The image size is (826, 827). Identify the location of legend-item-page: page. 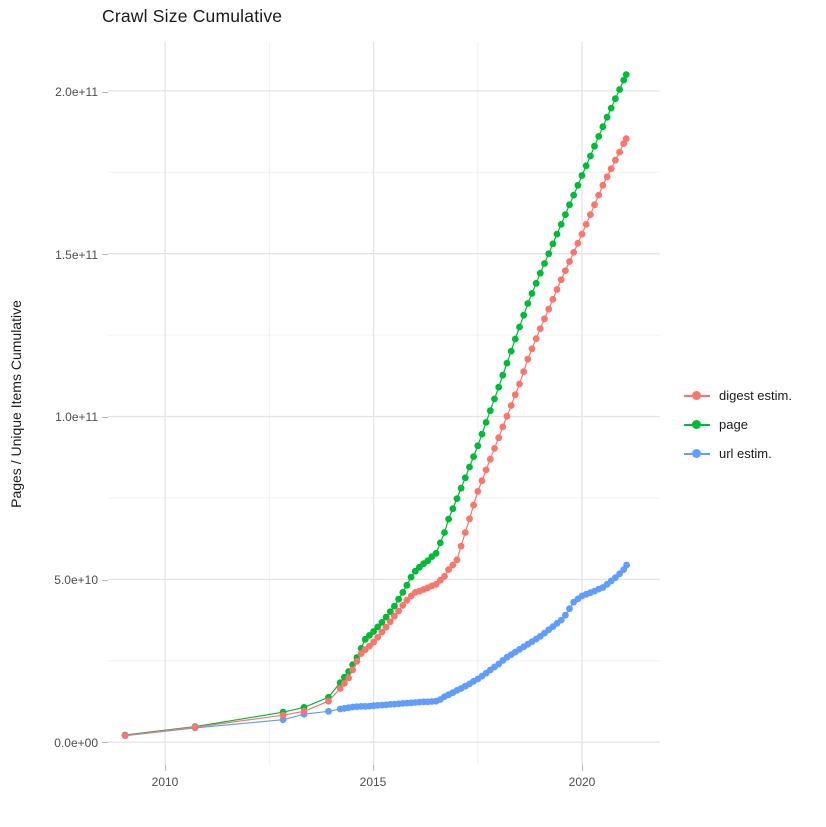
(738, 424).